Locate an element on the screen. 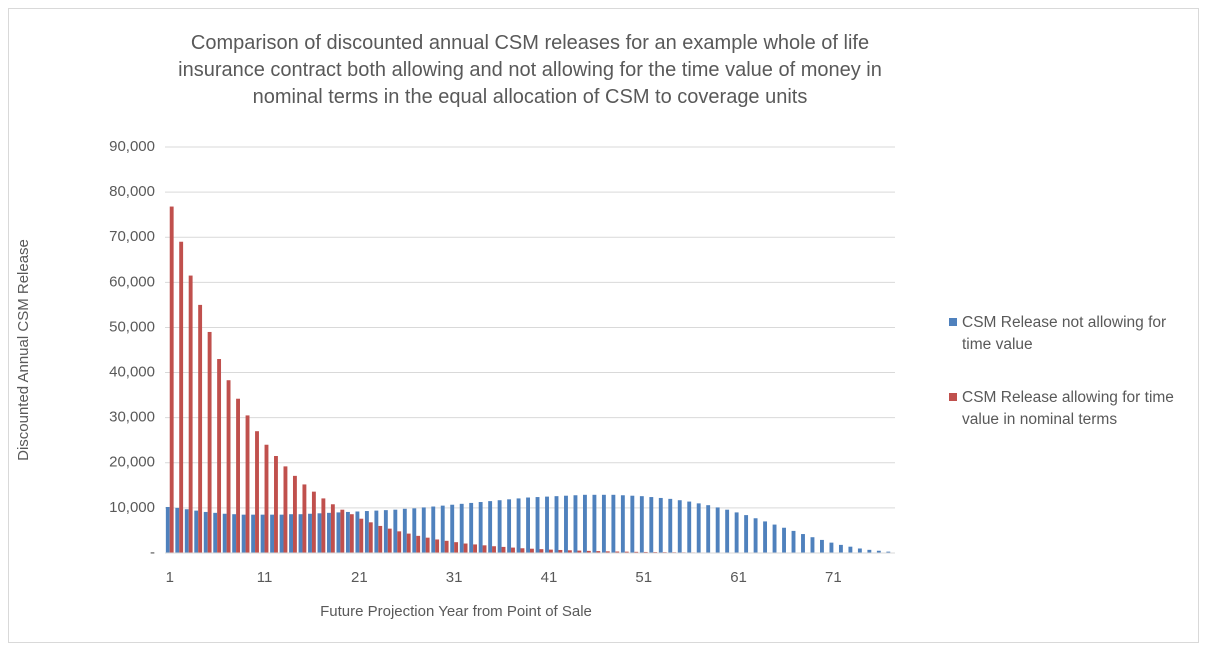  y-tick-label: - is located at coordinates (152, 552).